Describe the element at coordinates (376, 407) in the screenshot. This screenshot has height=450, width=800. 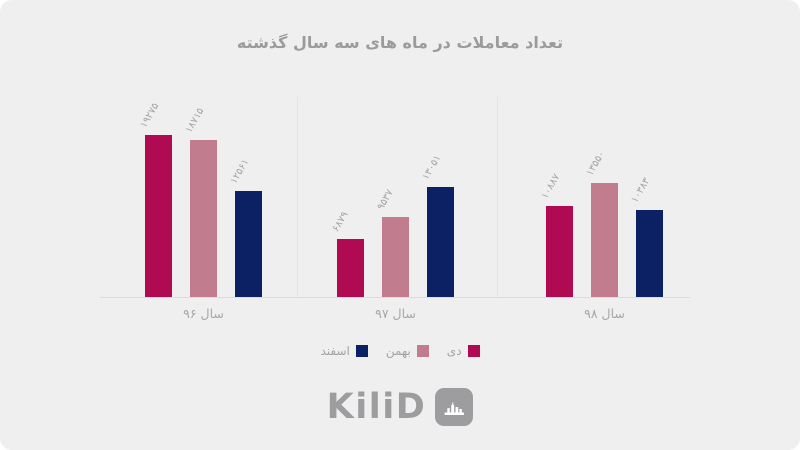
I see `brand-logo-text: KiliD` at that location.